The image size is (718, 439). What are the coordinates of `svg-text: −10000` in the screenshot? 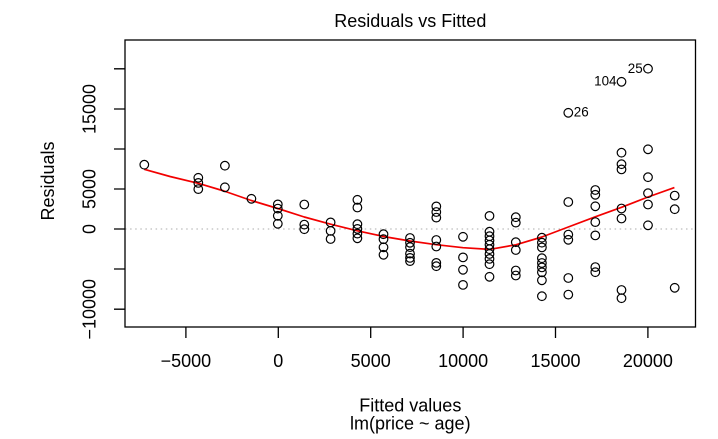 It's located at (90, 309).